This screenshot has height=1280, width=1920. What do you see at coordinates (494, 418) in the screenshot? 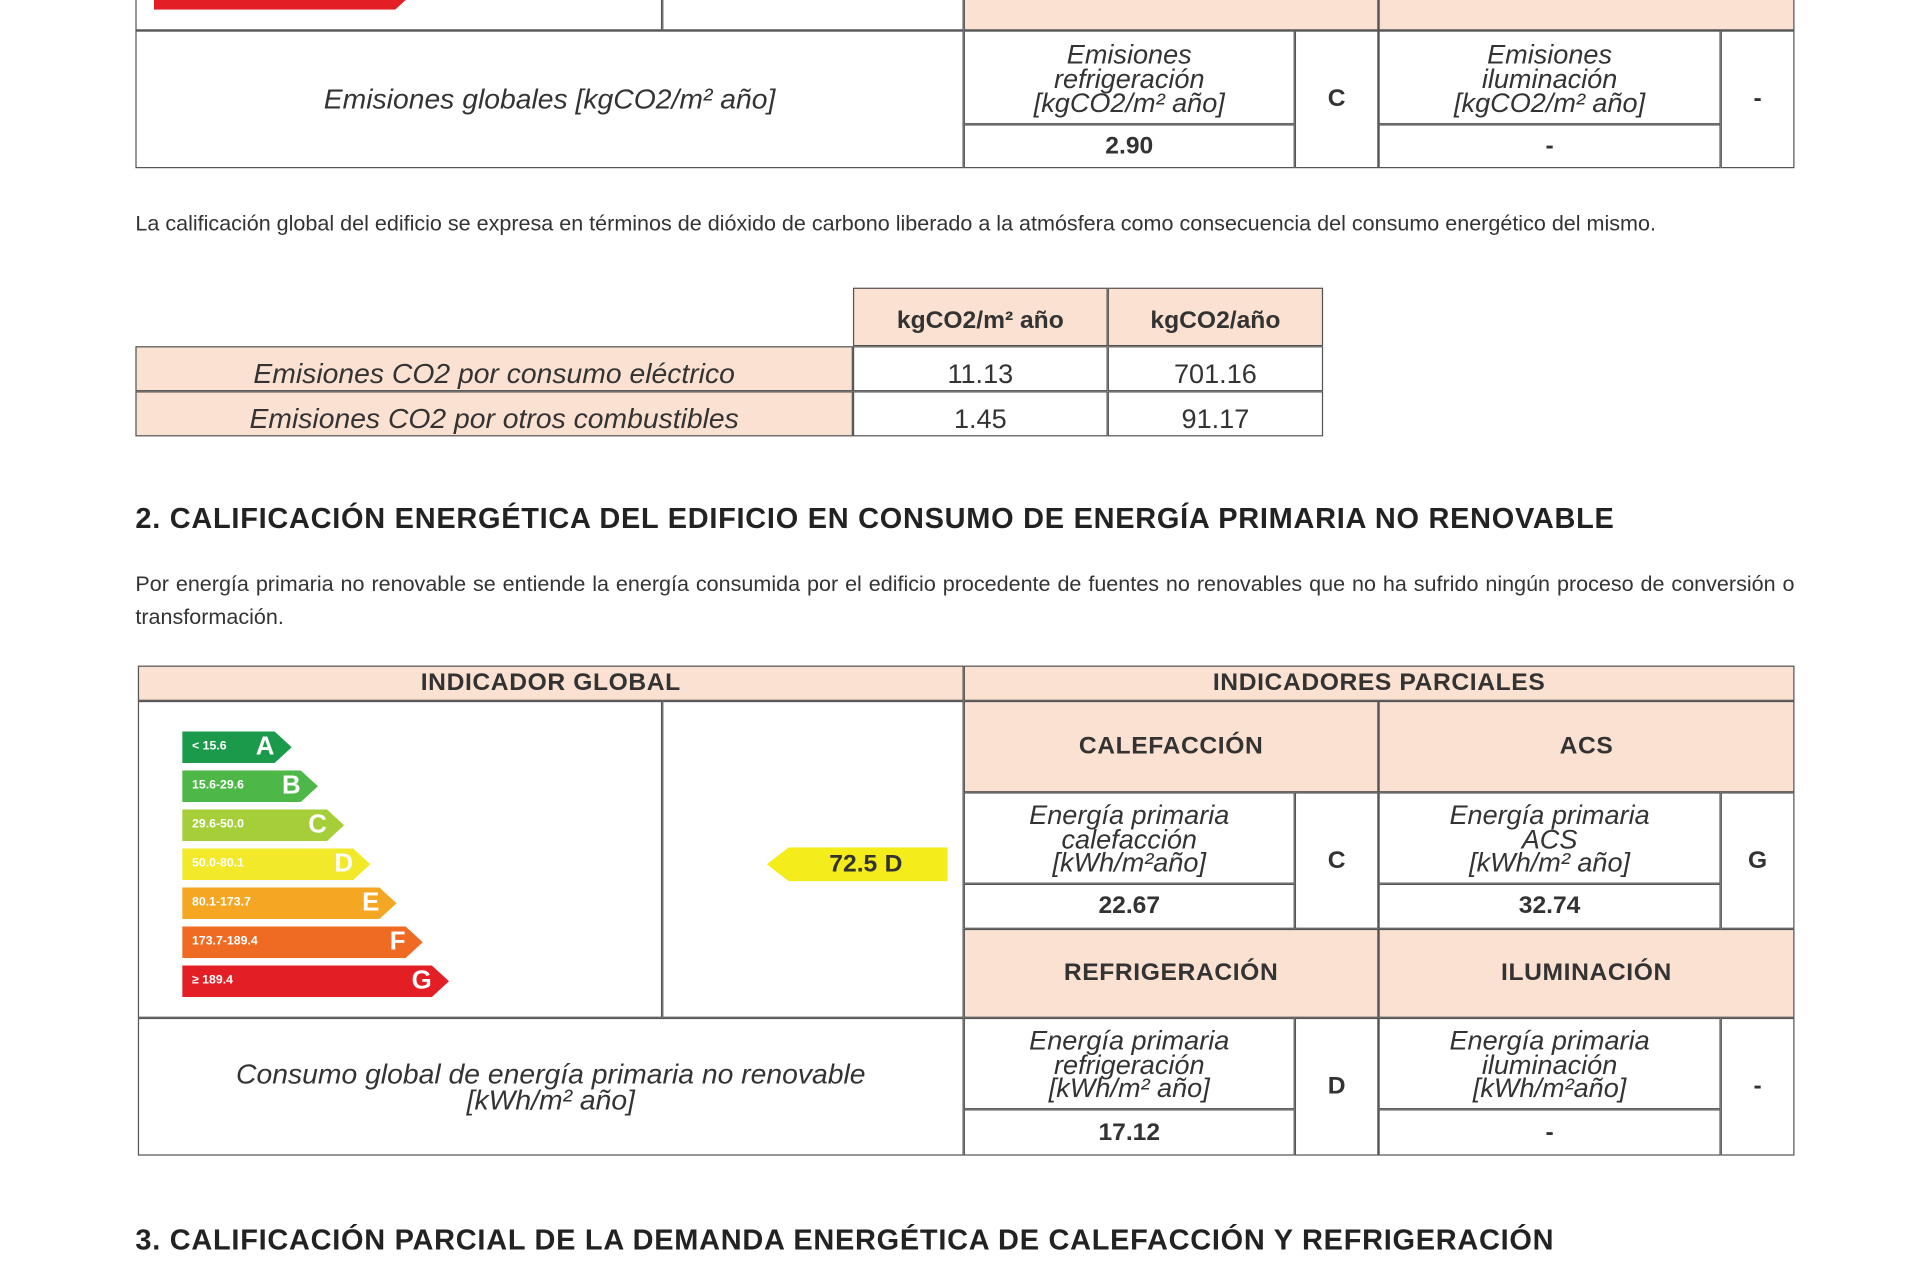
I see `row-label: Emisiones CO2 por otros combustibles` at bounding box center [494, 418].